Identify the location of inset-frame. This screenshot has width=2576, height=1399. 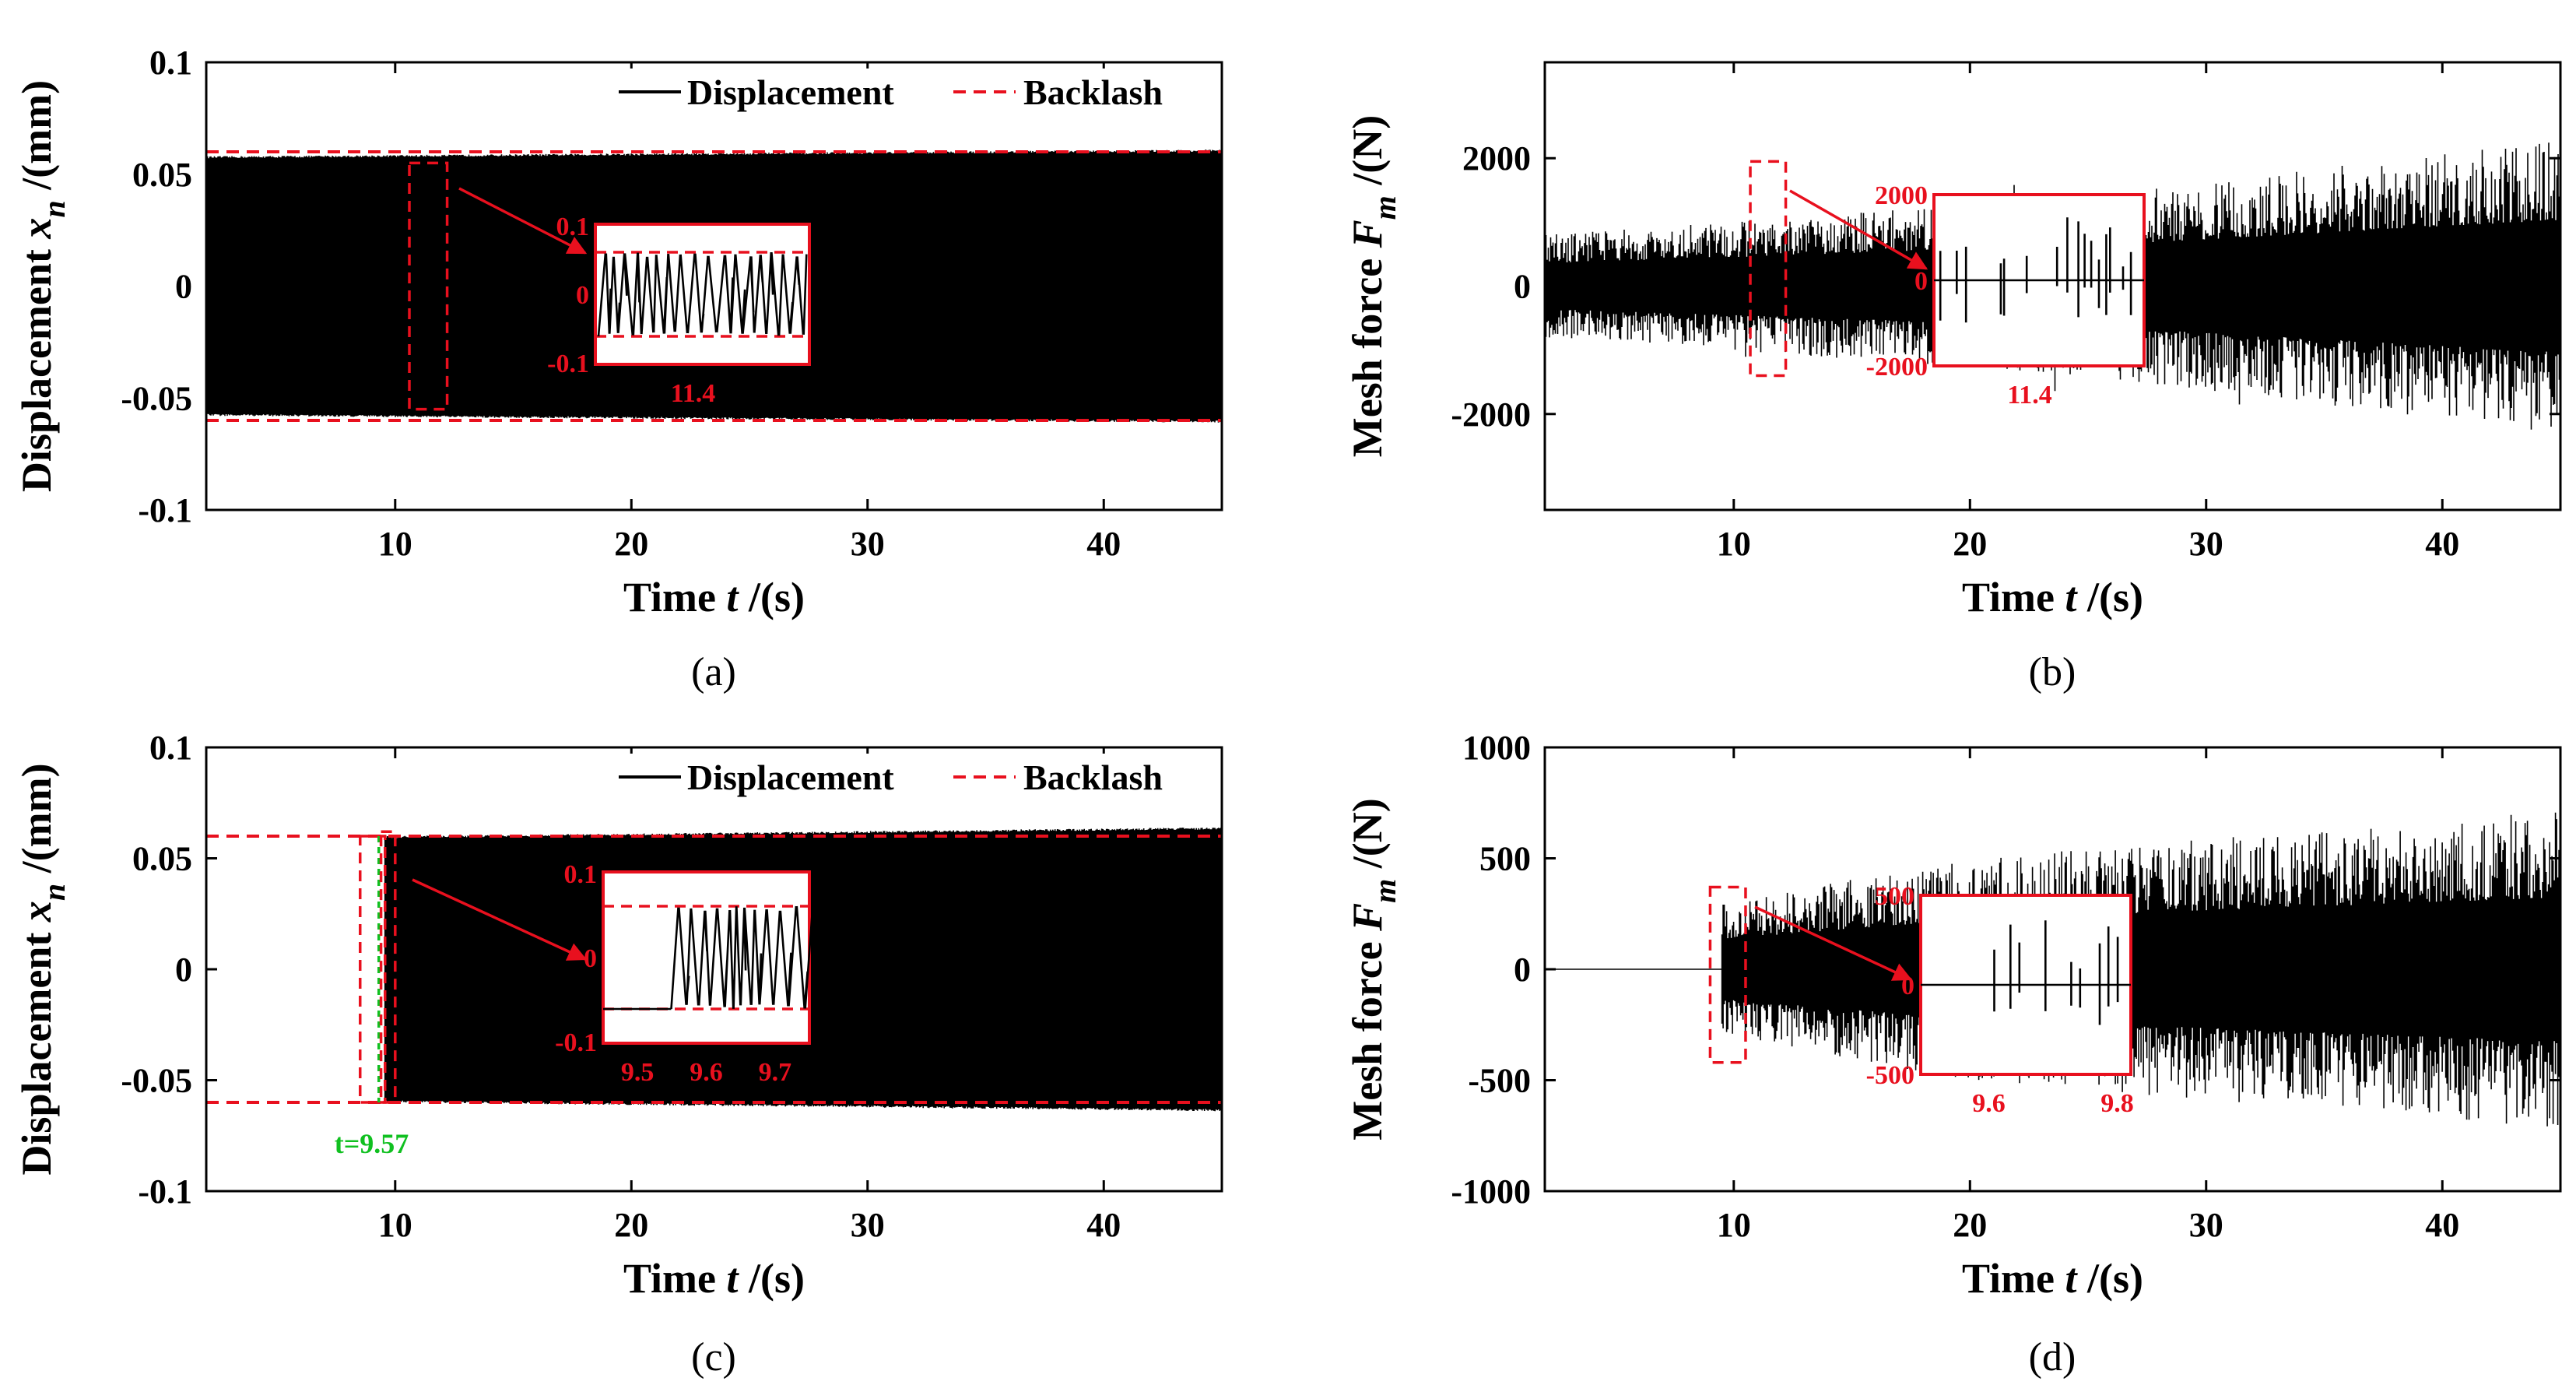
(707, 957).